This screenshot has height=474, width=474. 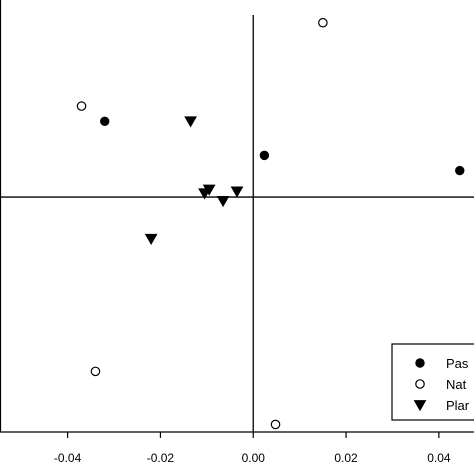 I want to click on legend-box, so click(x=432, y=382).